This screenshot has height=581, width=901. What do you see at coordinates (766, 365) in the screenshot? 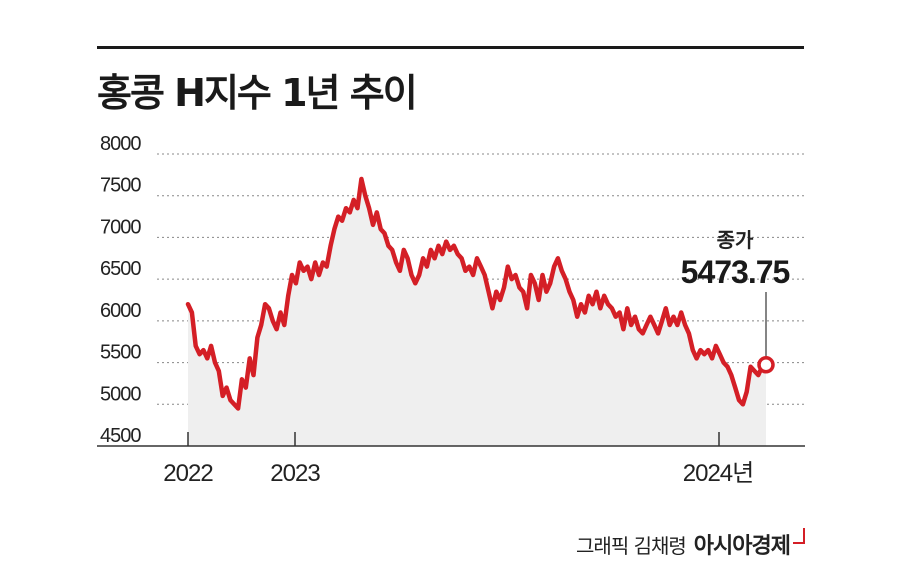
I see `last-value-marker` at bounding box center [766, 365].